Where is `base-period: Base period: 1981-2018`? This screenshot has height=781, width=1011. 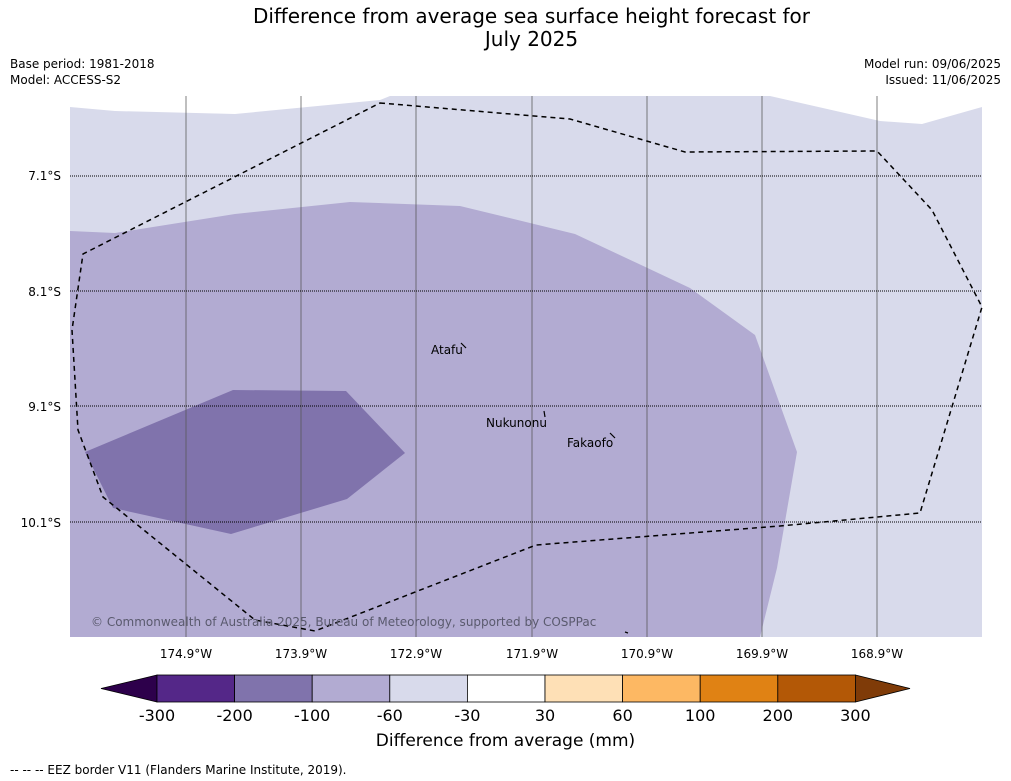 base-period: Base period: 1981-2018 is located at coordinates (82, 64).